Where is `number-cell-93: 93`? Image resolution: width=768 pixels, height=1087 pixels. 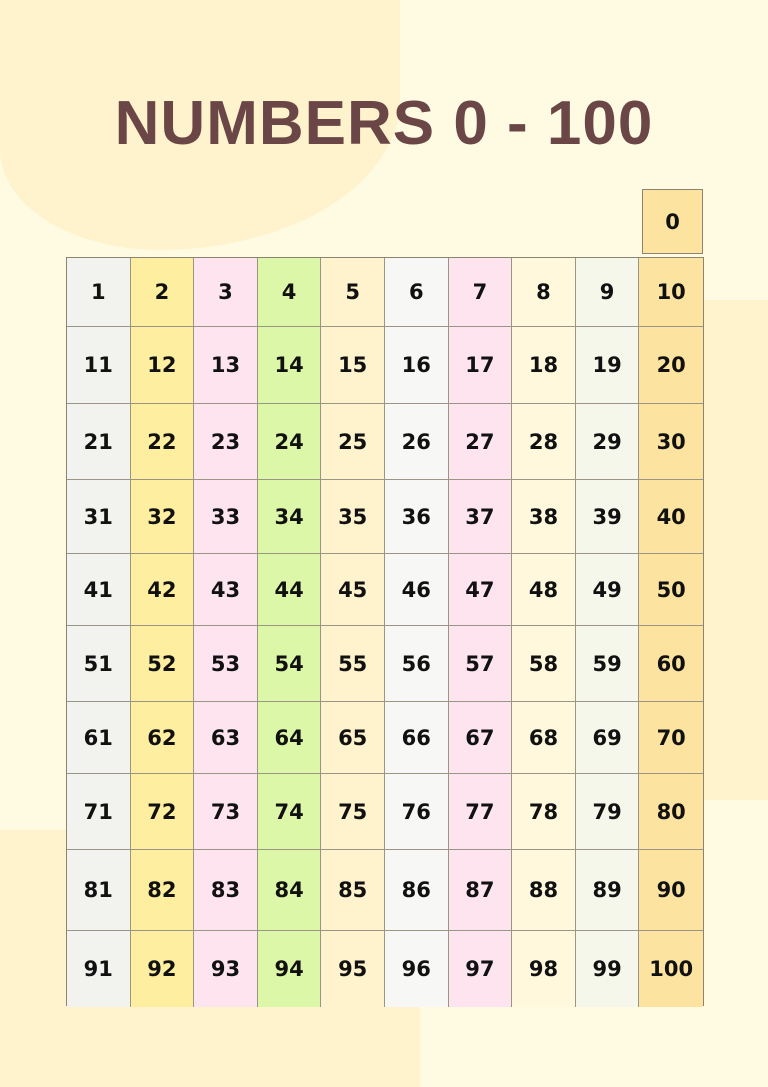
number-cell-93: 93 is located at coordinates (226, 969).